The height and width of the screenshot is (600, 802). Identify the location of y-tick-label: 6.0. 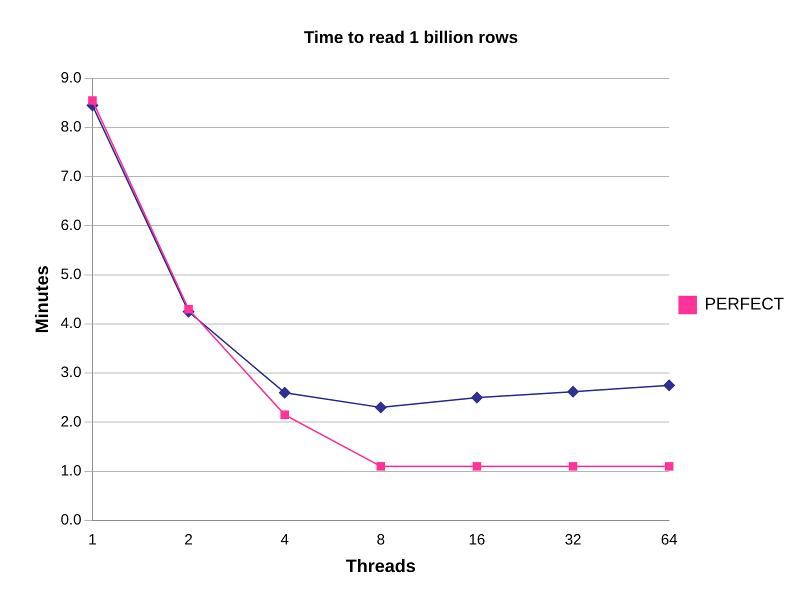
(71, 225).